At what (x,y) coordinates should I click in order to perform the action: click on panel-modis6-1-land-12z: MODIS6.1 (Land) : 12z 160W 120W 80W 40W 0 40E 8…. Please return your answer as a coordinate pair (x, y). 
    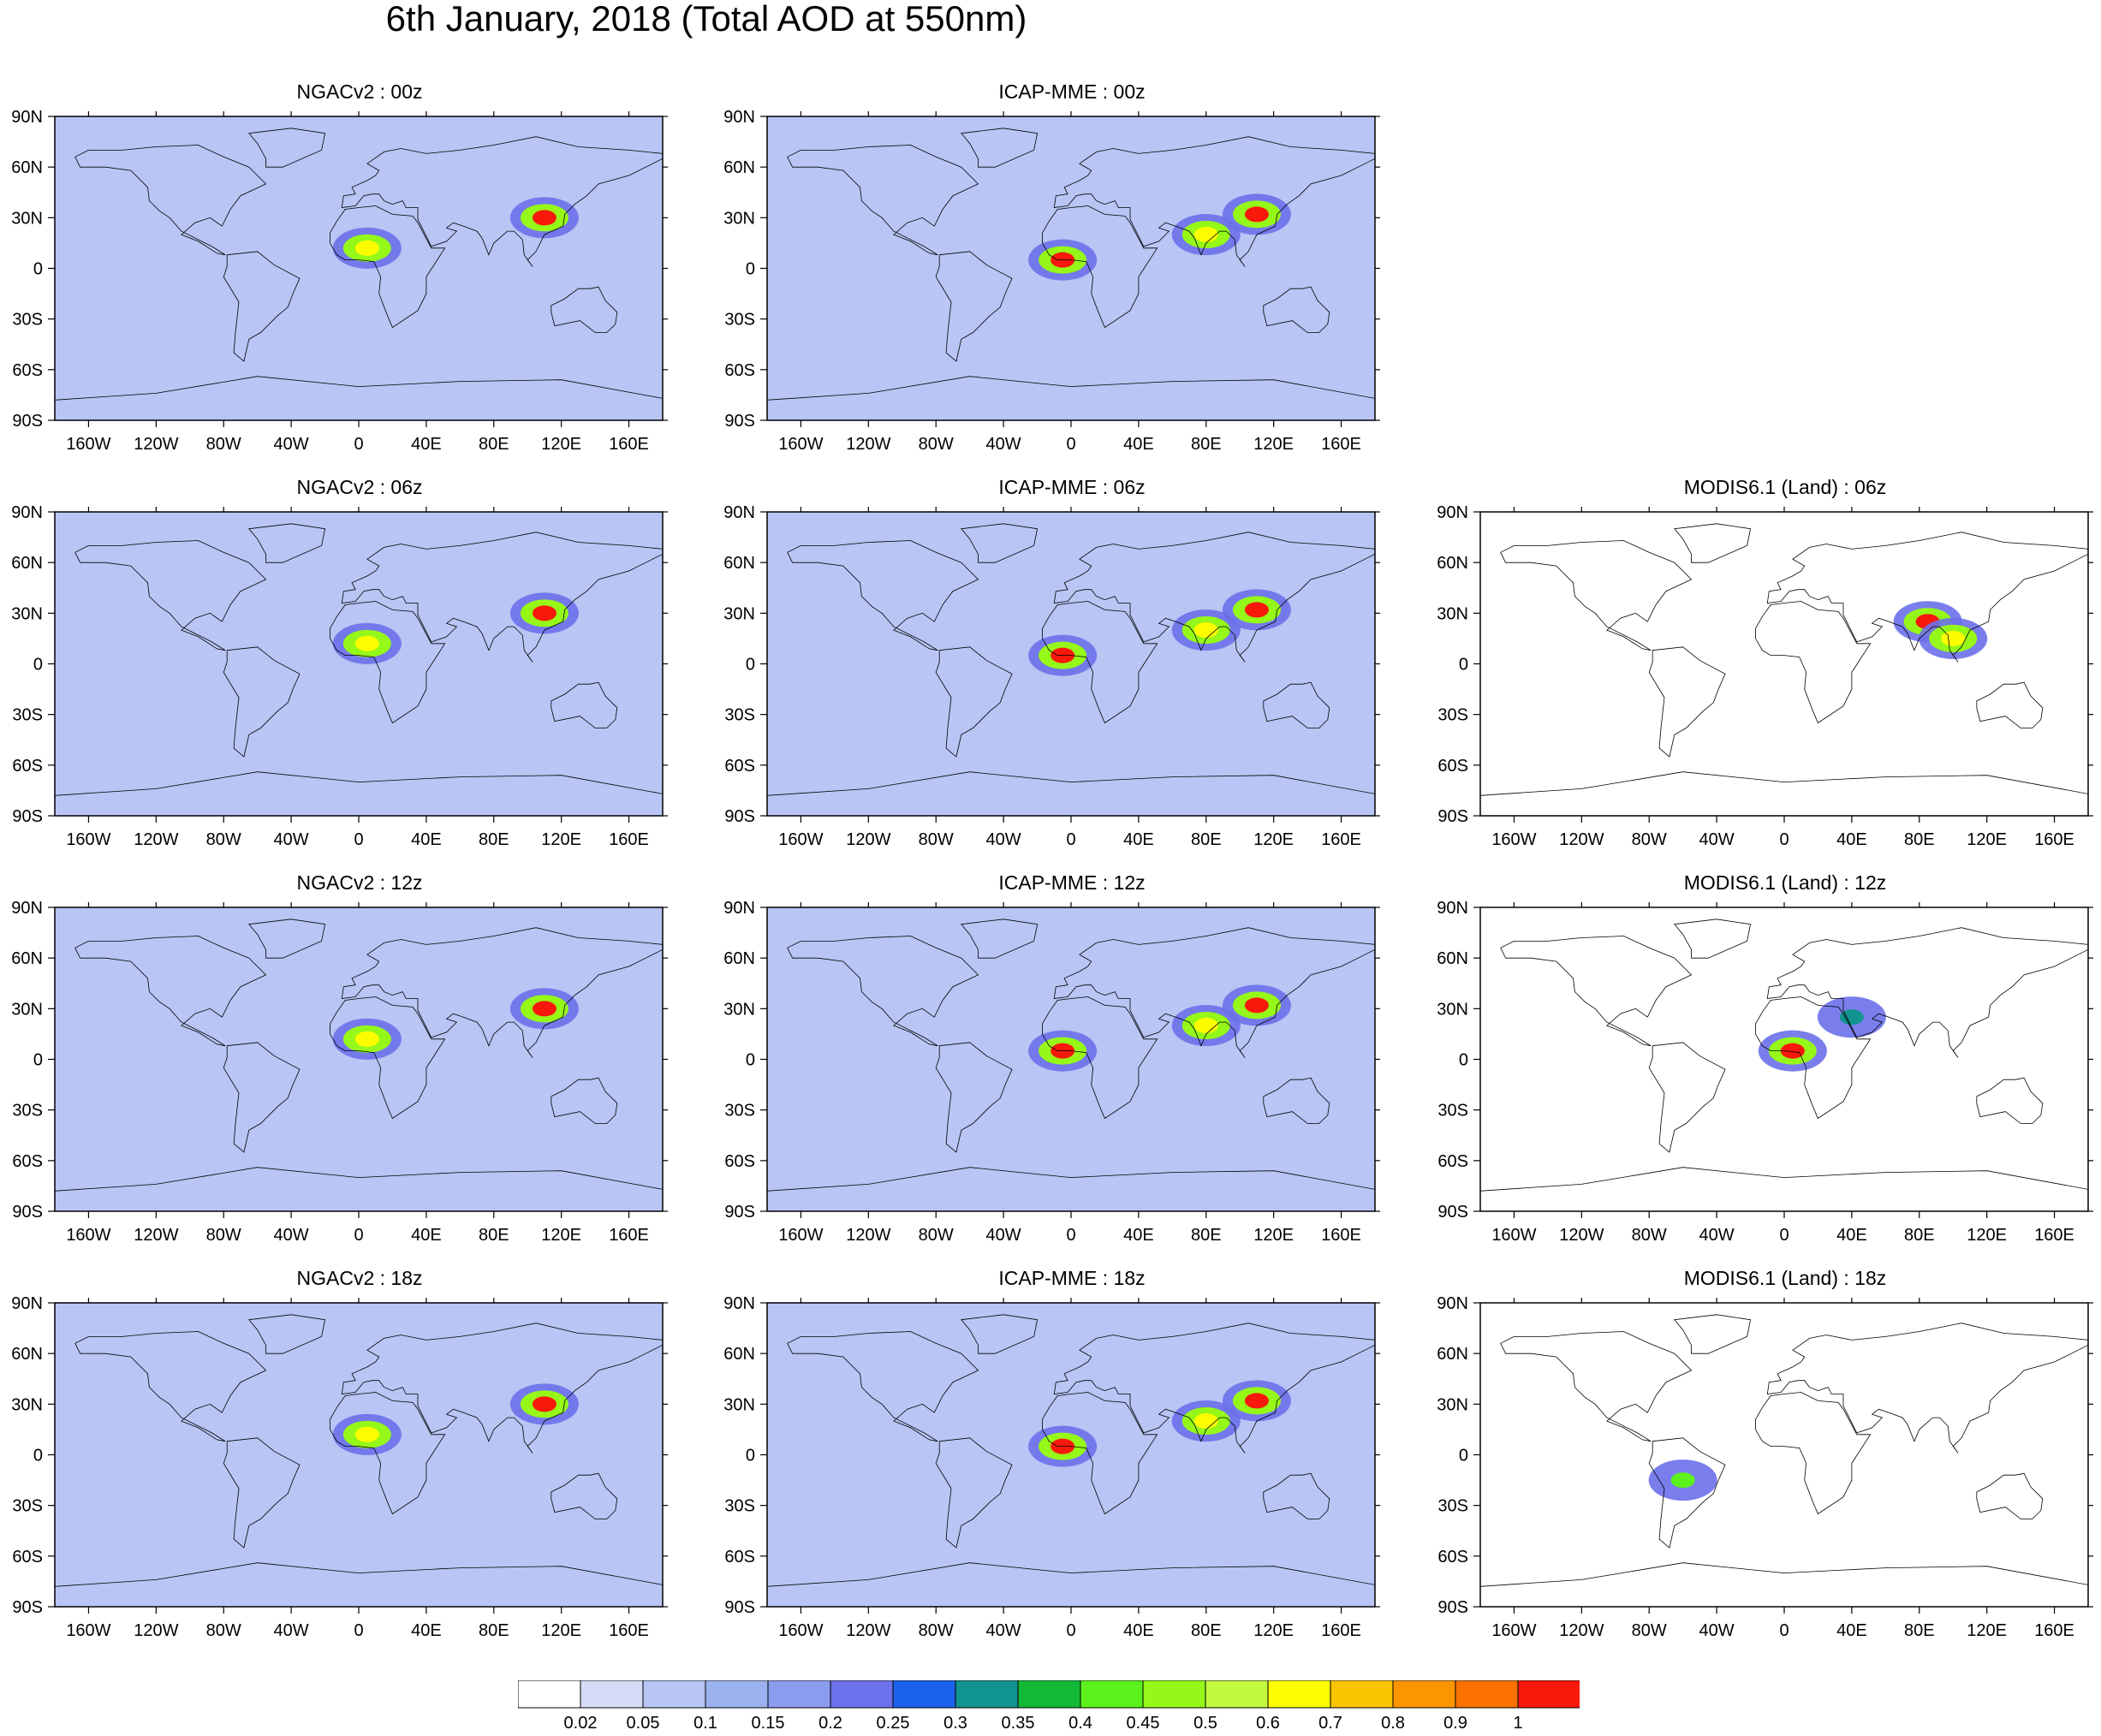
    Looking at the image, I should click on (1759, 1061).